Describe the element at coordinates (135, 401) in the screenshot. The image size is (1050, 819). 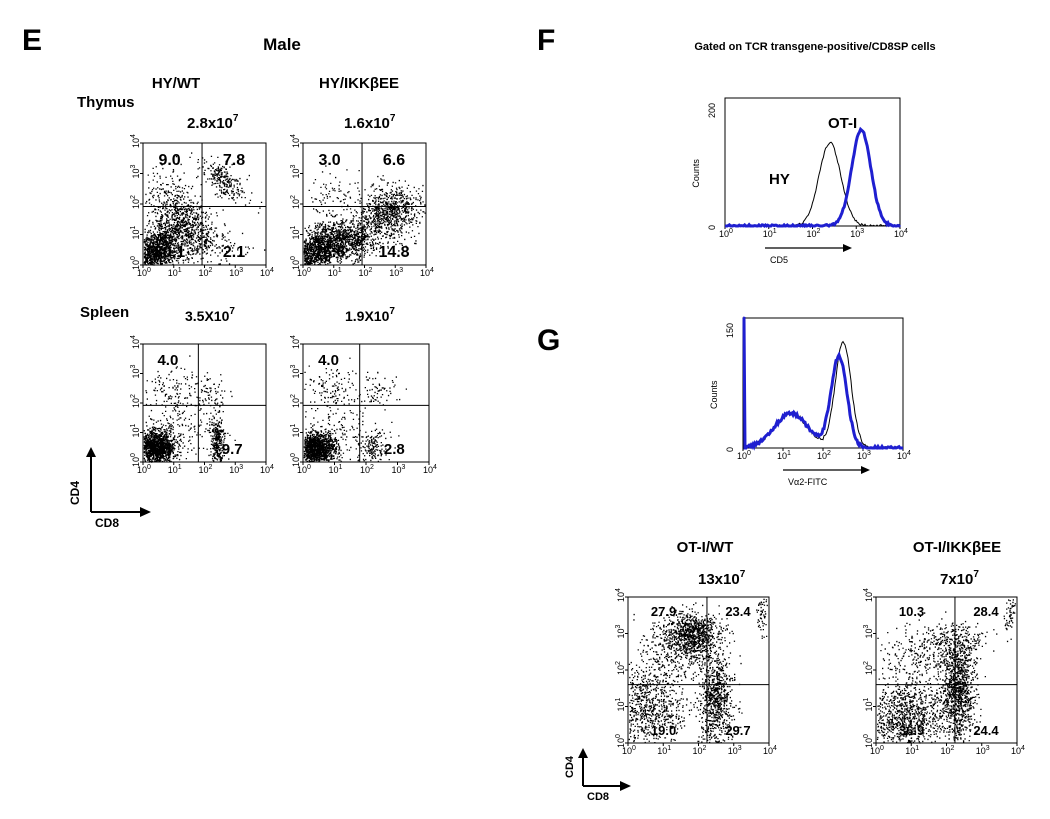
I see `y-tick-label-2-2: 102` at that location.